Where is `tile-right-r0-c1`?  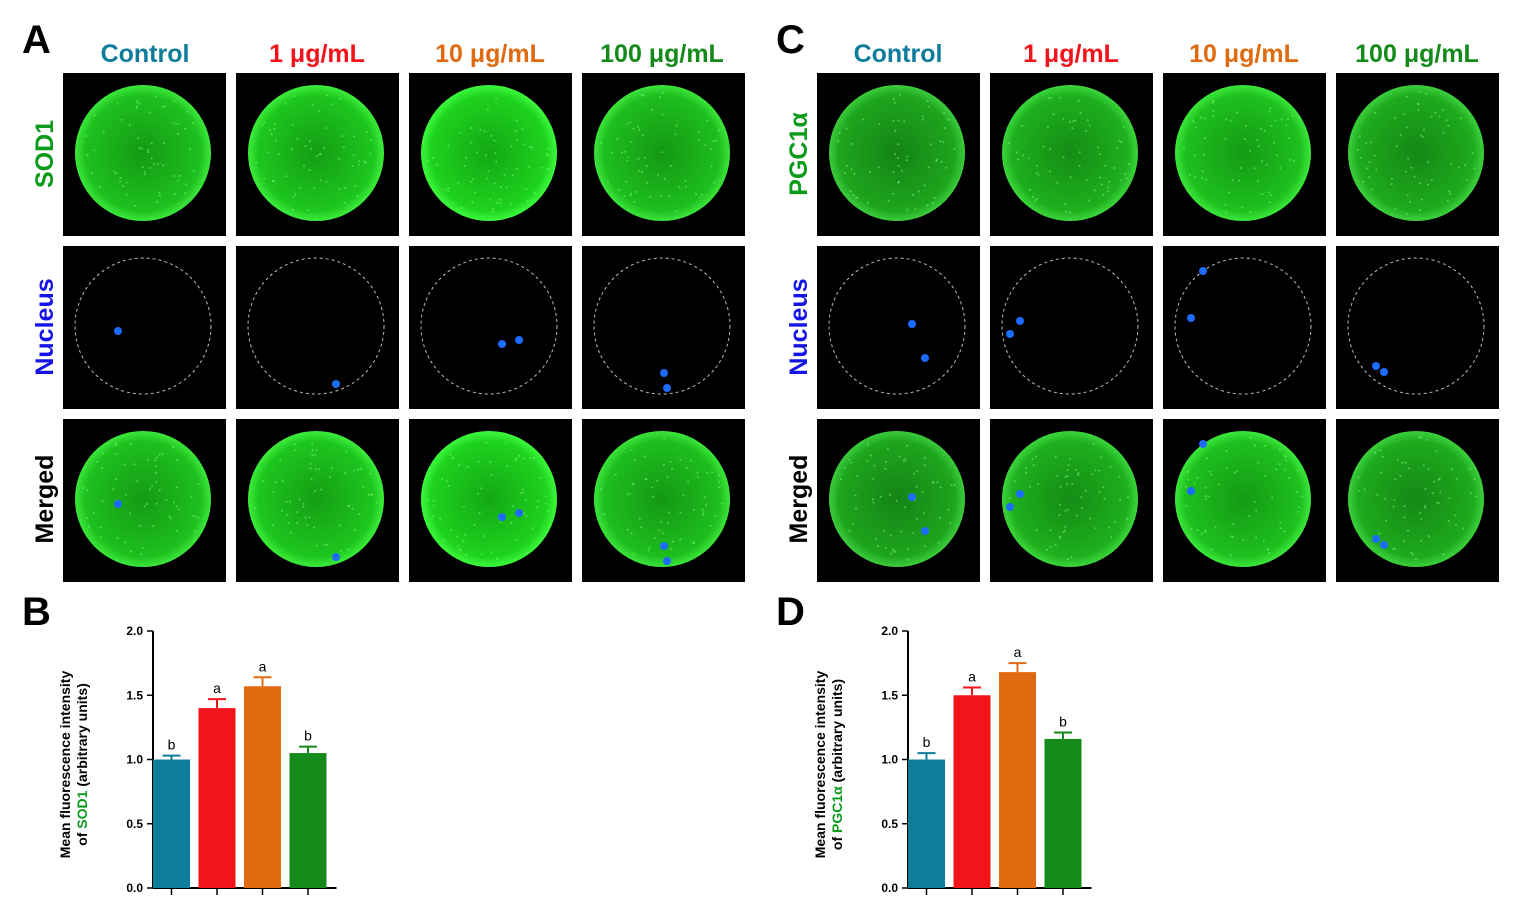
tile-right-r0-c1 is located at coordinates (1071, 154).